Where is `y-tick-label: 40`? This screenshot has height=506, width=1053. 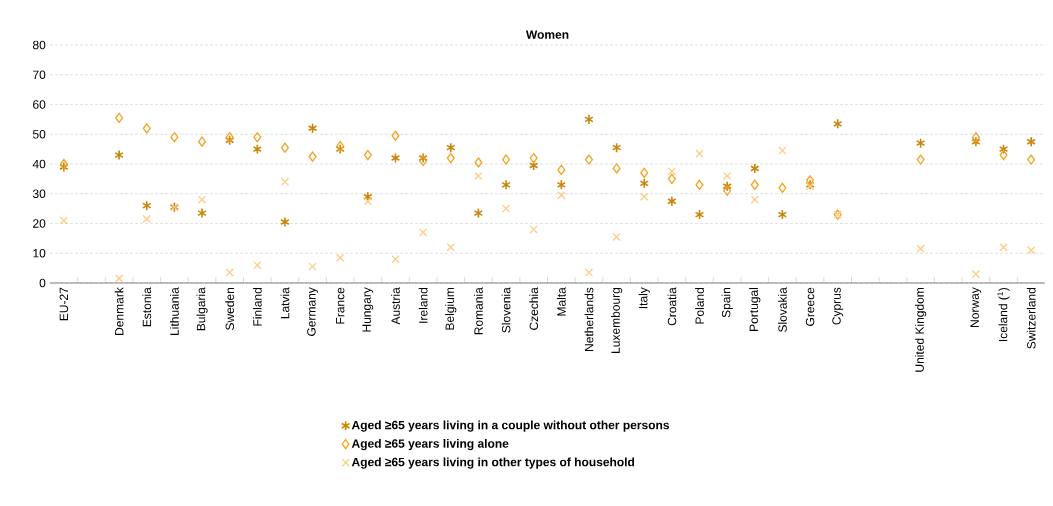 y-tick-label: 40 is located at coordinates (39, 164).